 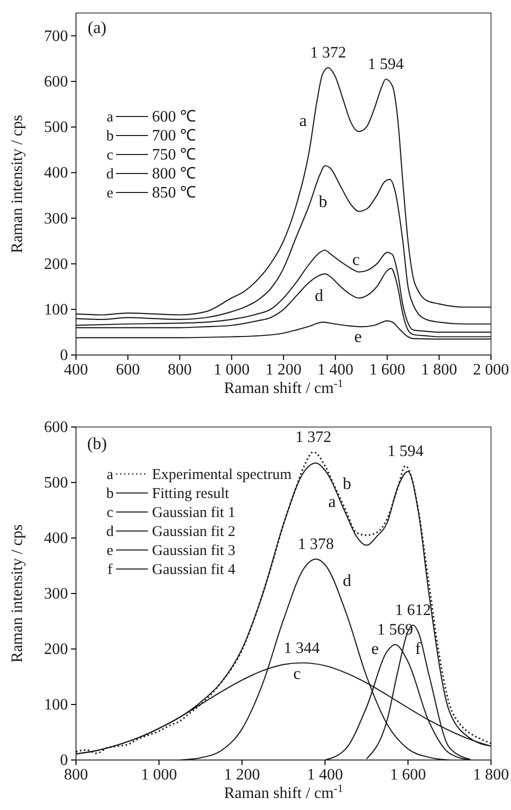 What do you see at coordinates (491, 369) in the screenshot?
I see `x-tick-label: 2 000` at bounding box center [491, 369].